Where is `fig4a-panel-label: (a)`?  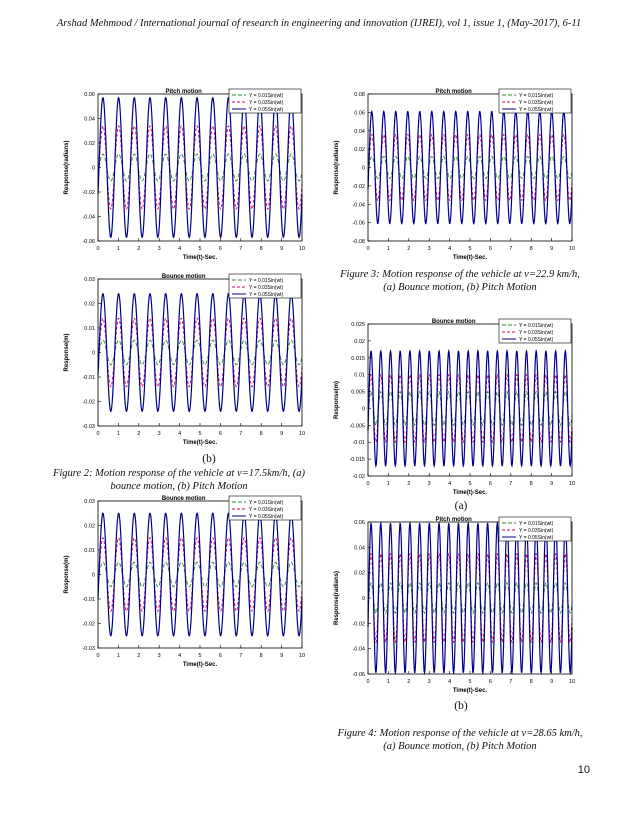
fig4a-panel-label: (a) is located at coordinates (461, 506).